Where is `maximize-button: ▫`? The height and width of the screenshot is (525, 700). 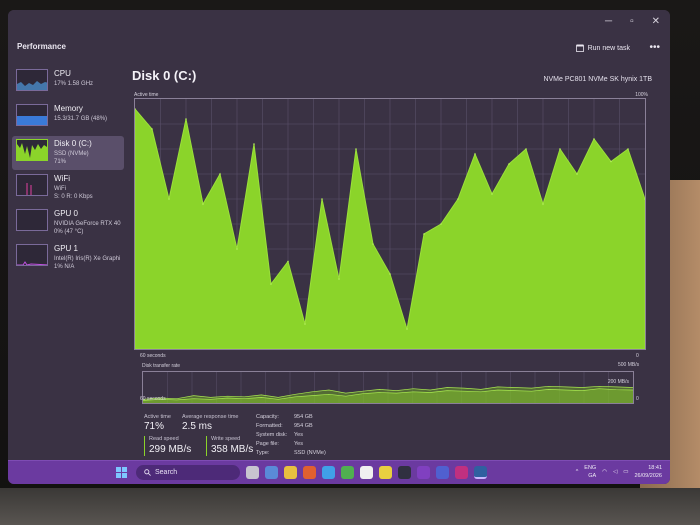
maximize-button: ▫ is located at coordinates (632, 21).